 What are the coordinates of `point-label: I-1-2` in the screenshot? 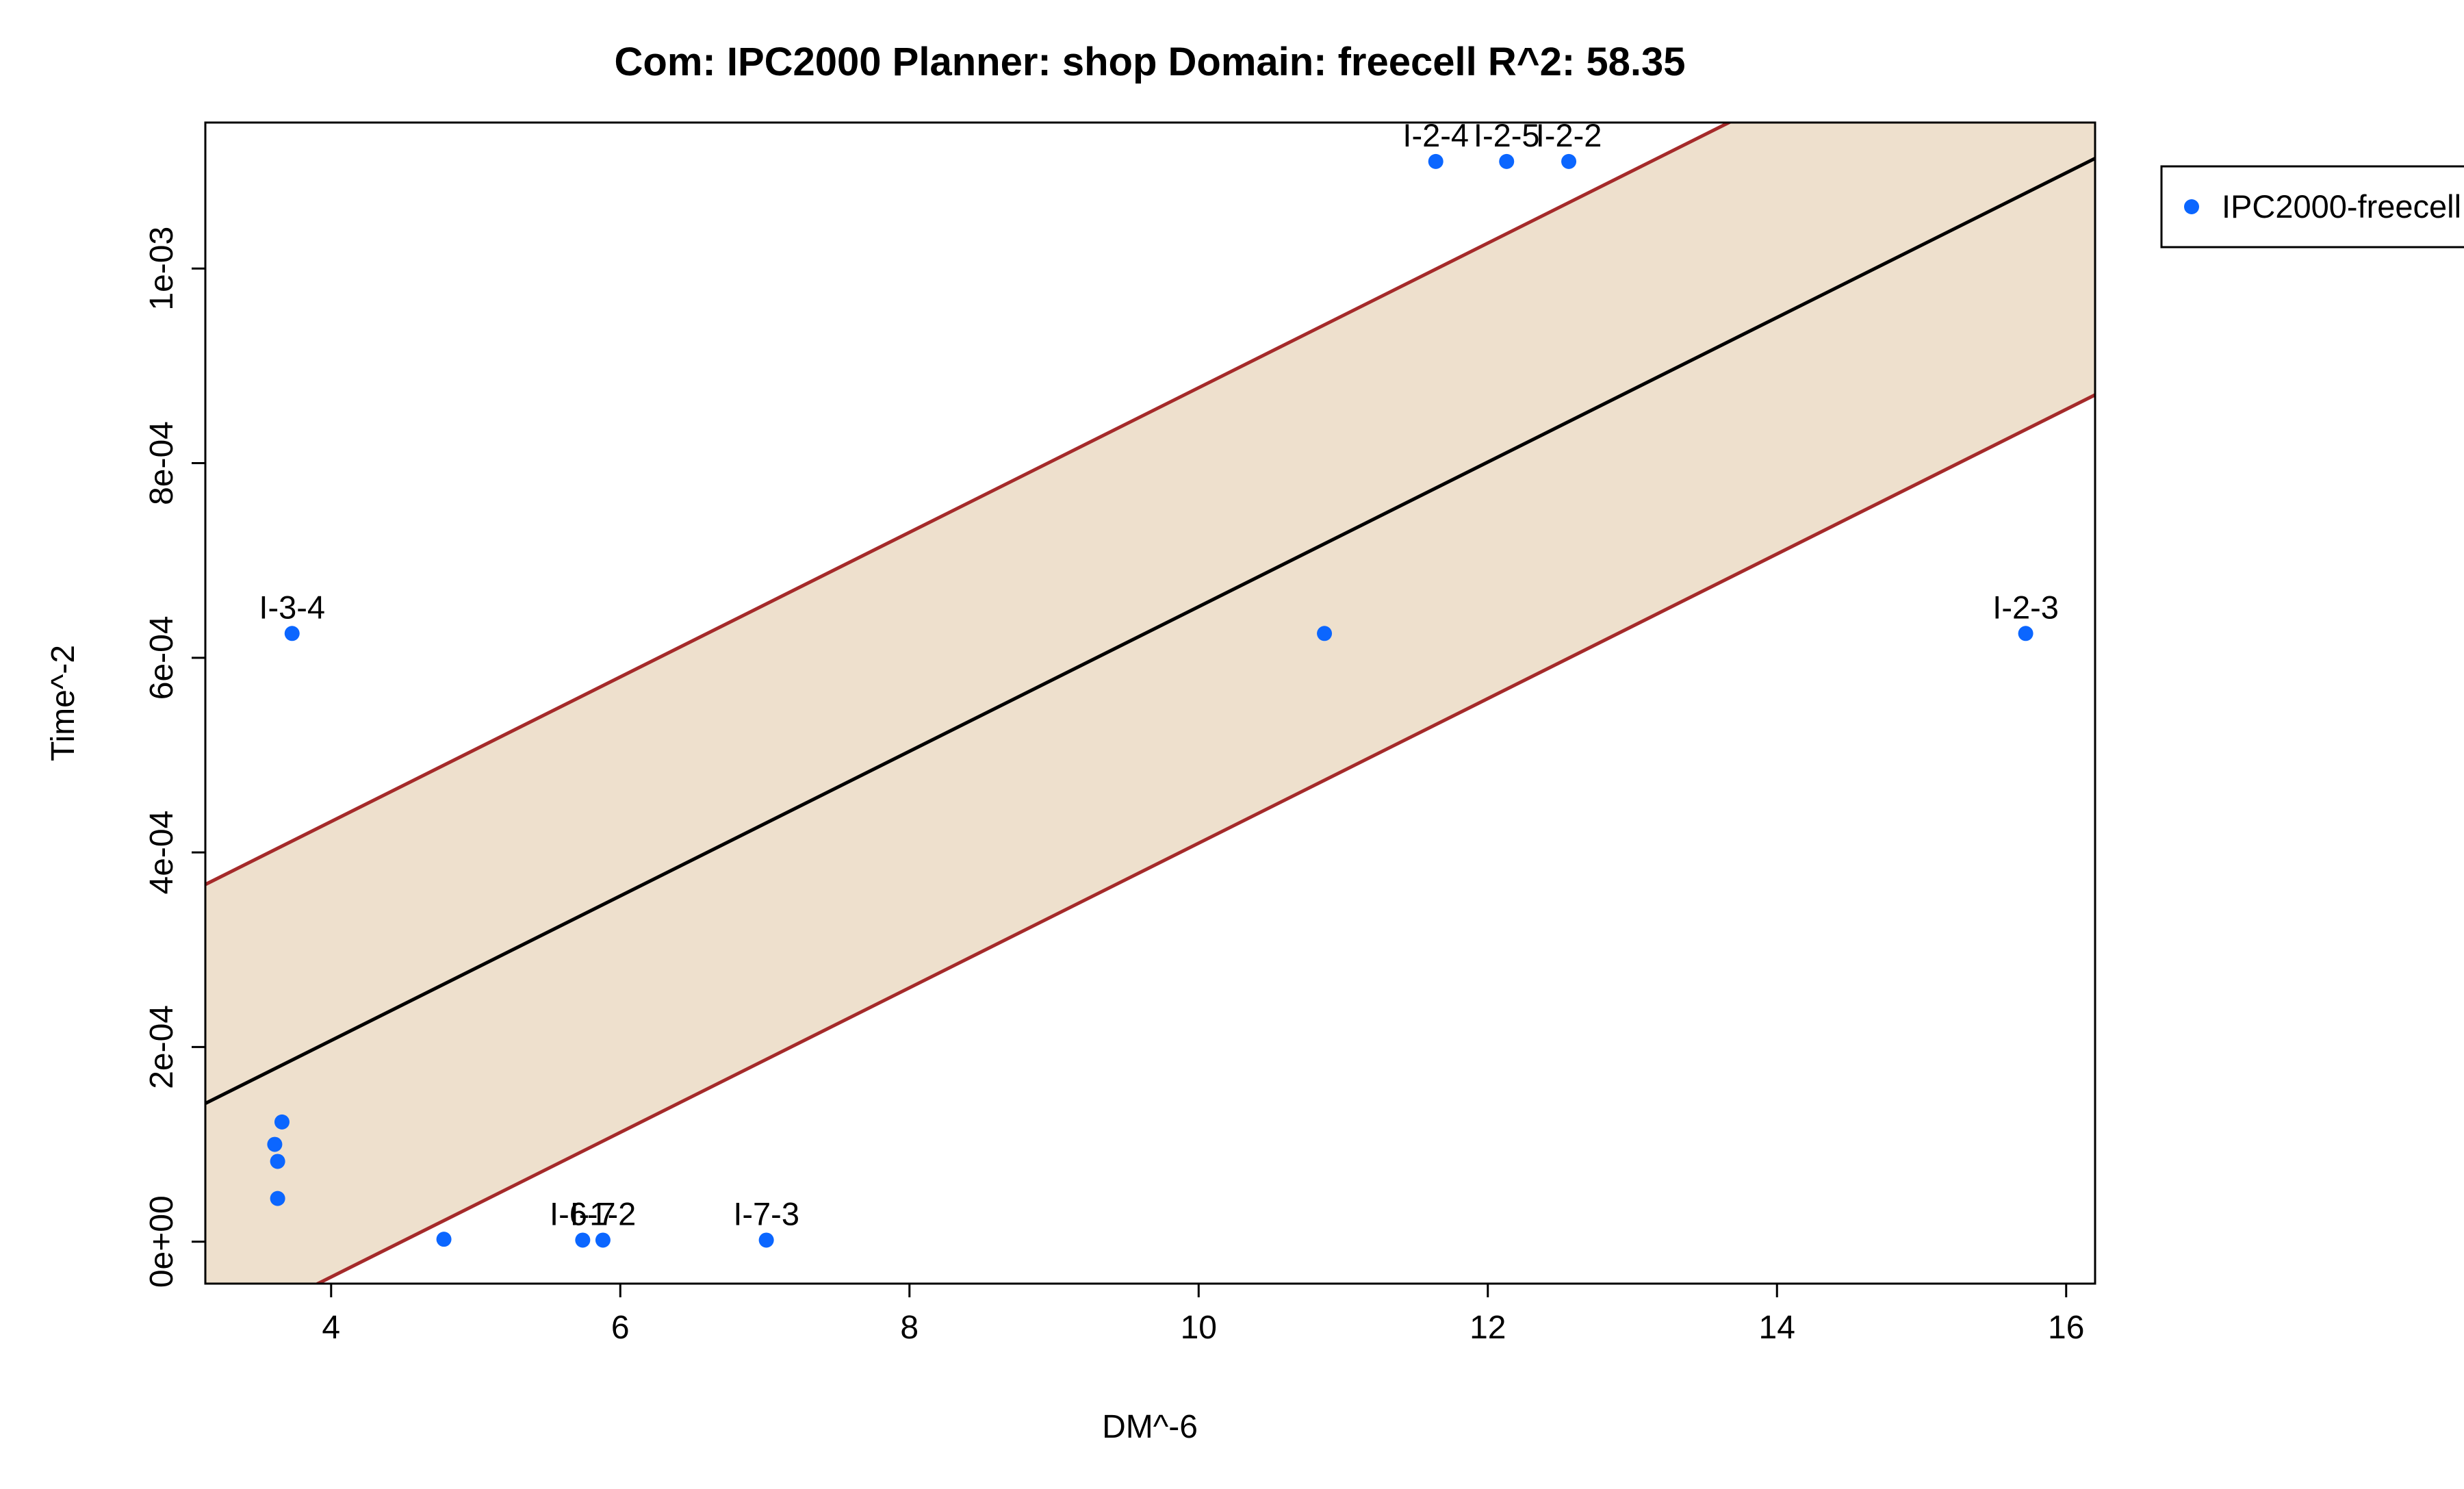 It's located at (603, 1213).